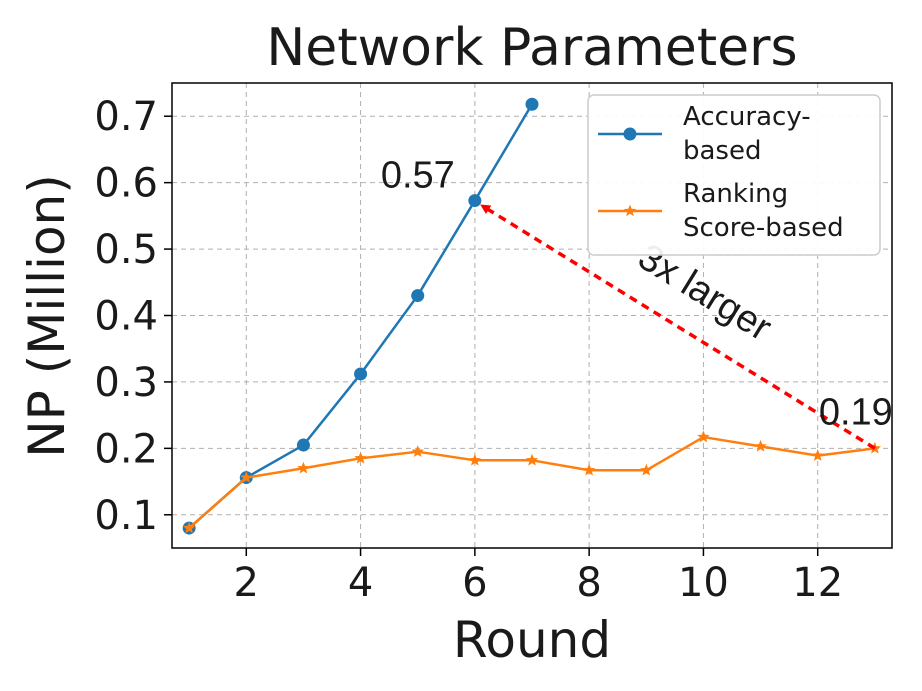 The image size is (922, 691). I want to click on y-axis-label: NP (Million), so click(47, 315).